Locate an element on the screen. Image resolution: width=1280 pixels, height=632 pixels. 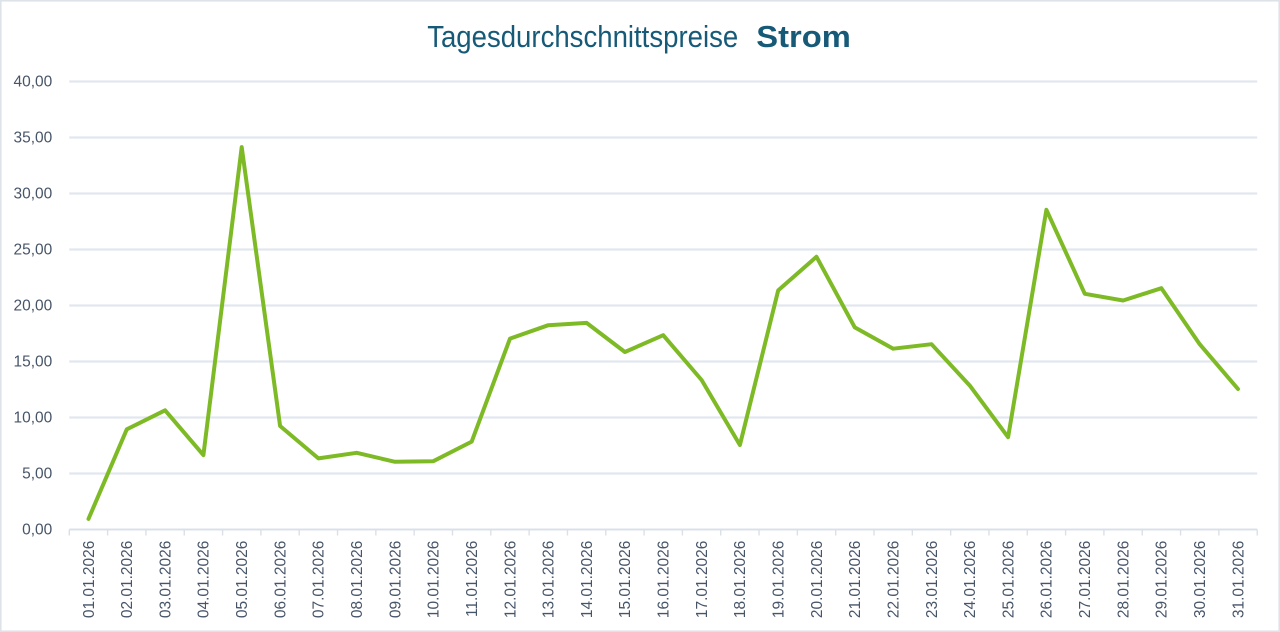
svg-text: 12.01.2026 is located at coordinates (510, 580).